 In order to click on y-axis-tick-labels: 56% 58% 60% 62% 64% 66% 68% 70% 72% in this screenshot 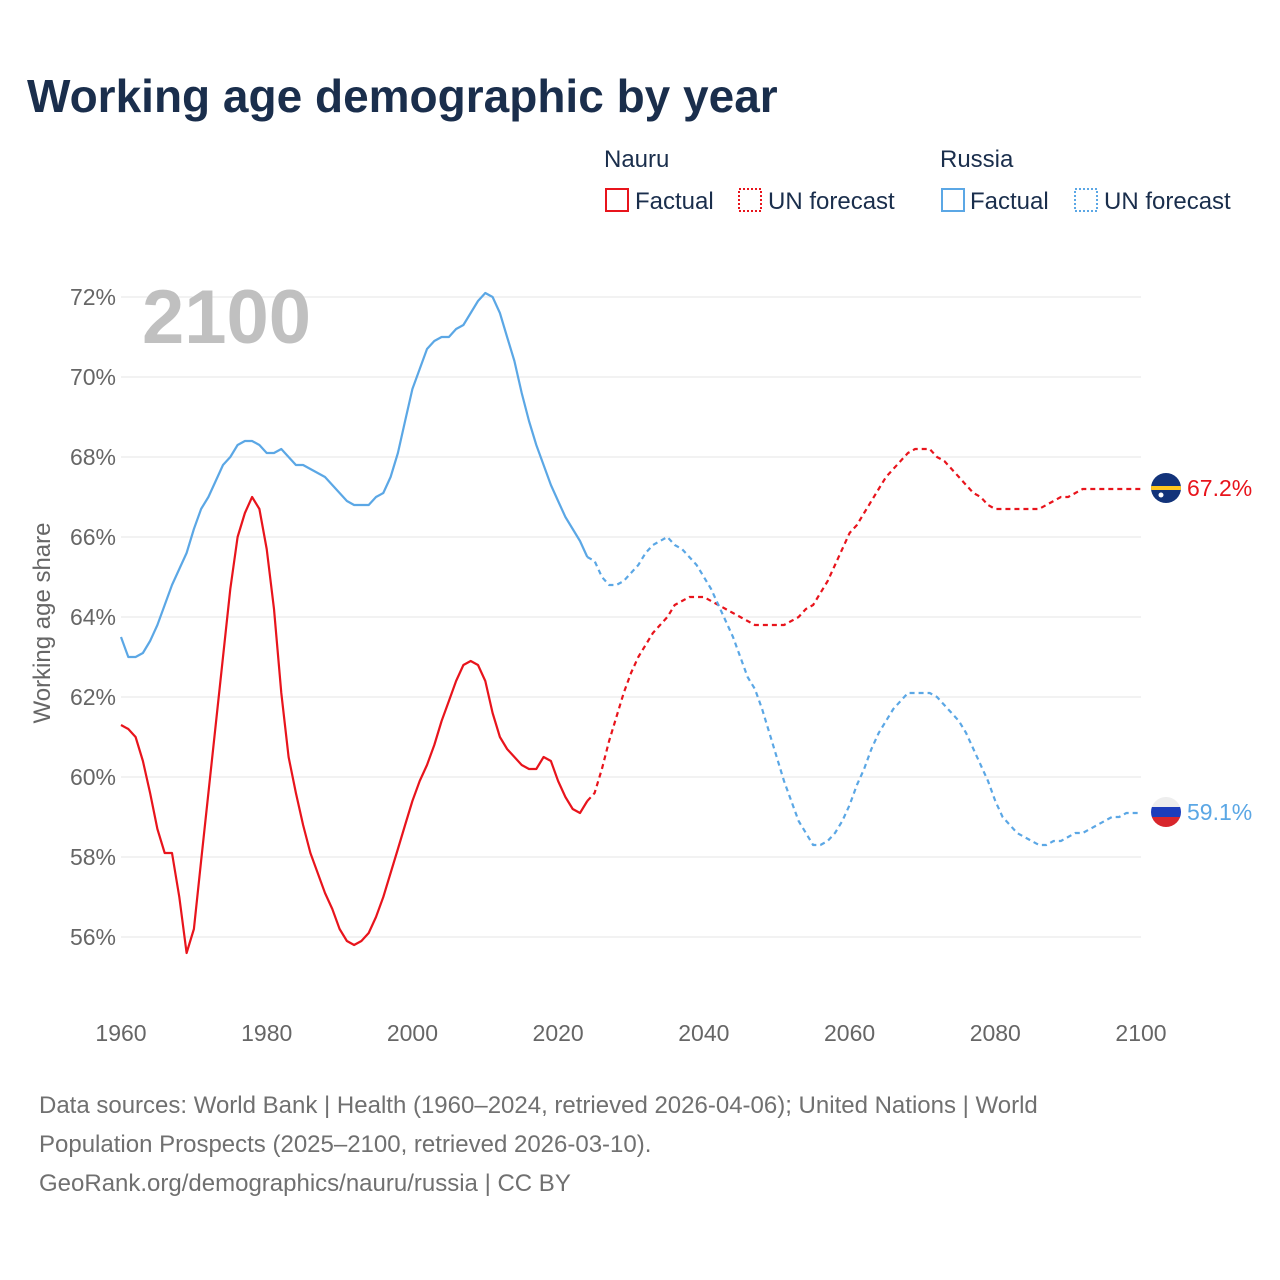, I will do `click(93, 617)`.